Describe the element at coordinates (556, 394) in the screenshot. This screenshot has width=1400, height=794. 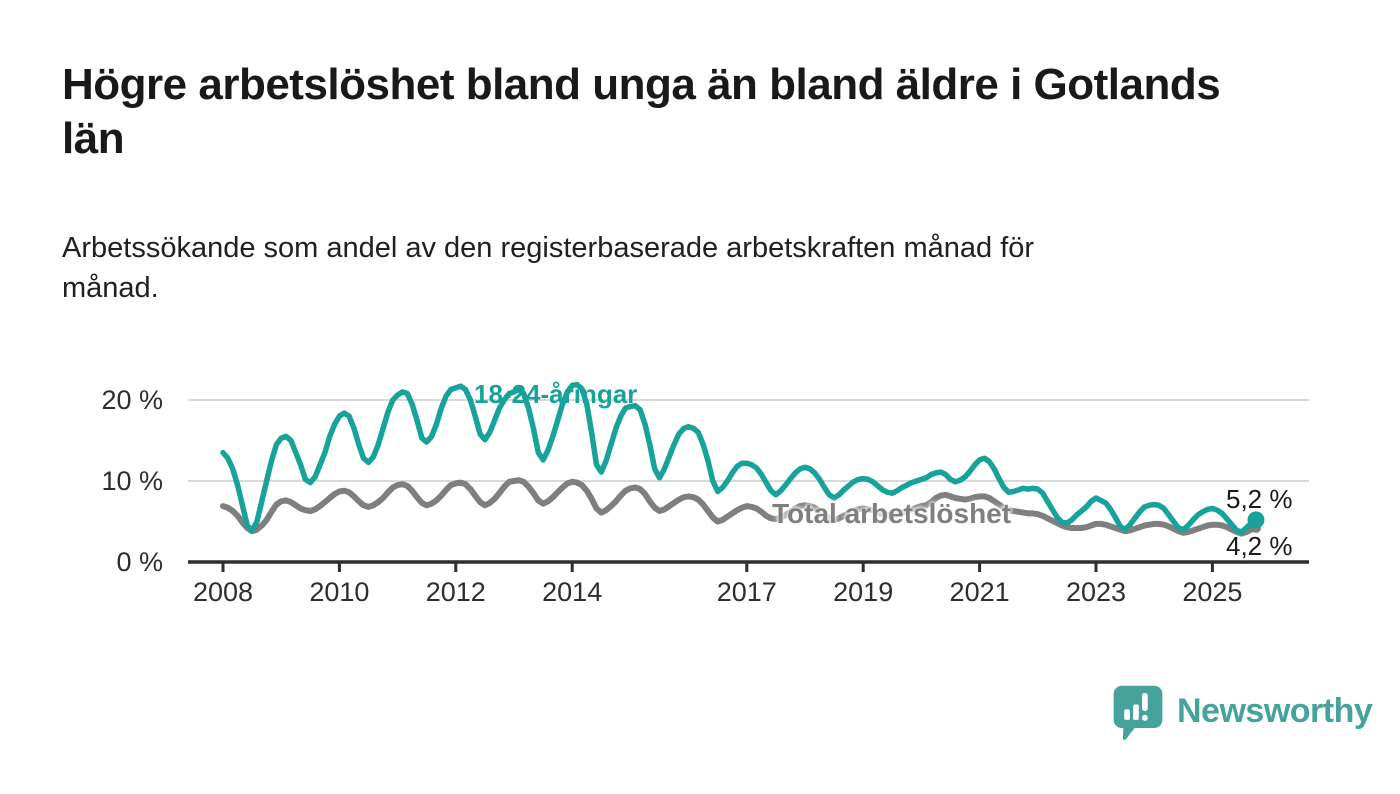
I see `series-label-youth: 18-24-åringar` at that location.